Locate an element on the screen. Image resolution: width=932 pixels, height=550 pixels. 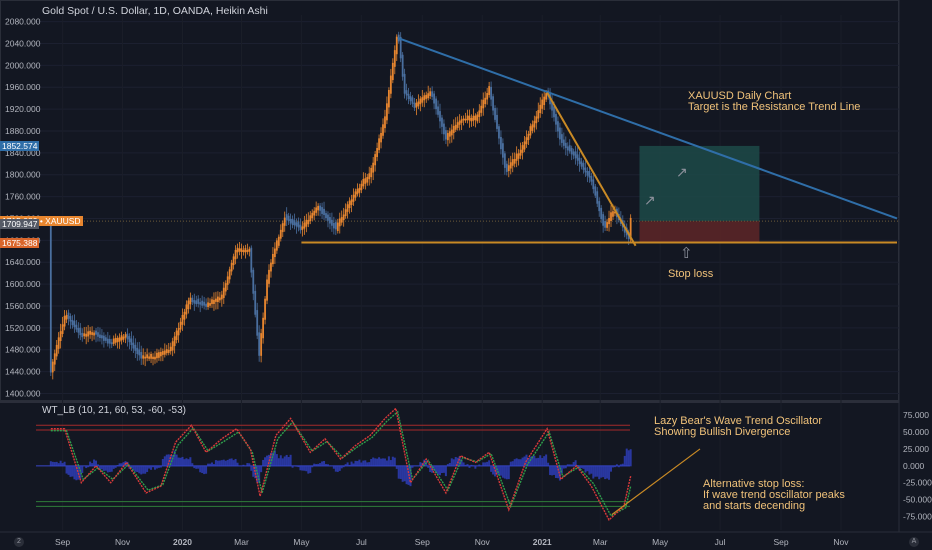
oscillator-axis-label: 25.000 is located at coordinates (916, 449).